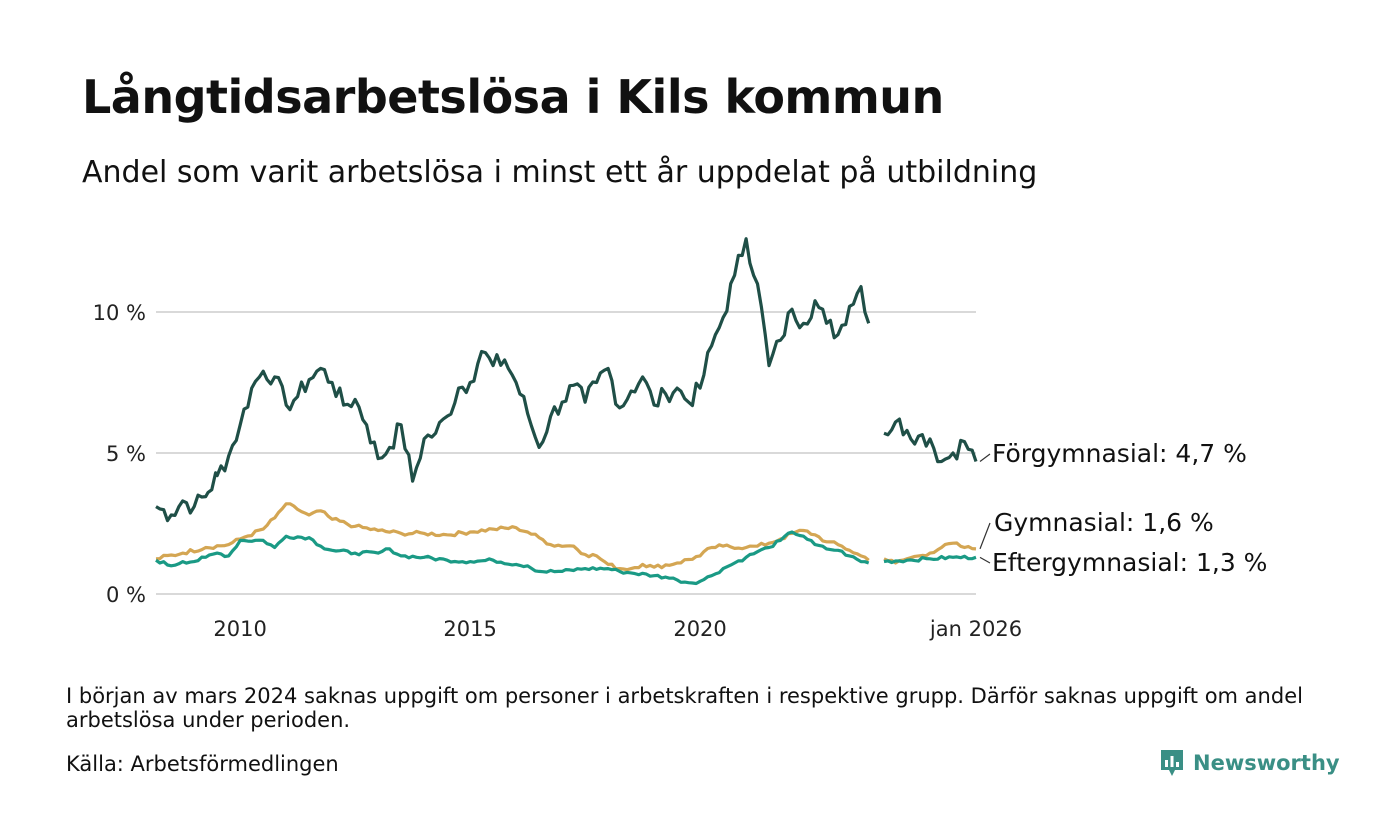 The height and width of the screenshot is (840, 1400). What do you see at coordinates (239, 629) in the screenshot?
I see `x-tick-label: 2010` at bounding box center [239, 629].